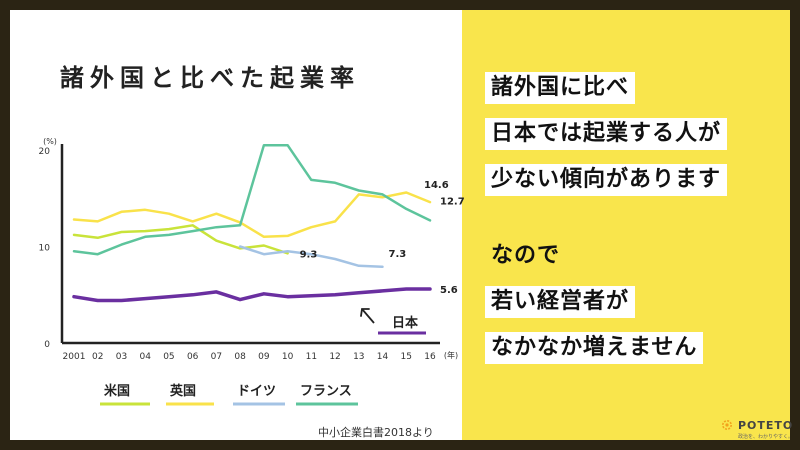  I want to click on headline-line-5: 若い経営者が, so click(560, 302).